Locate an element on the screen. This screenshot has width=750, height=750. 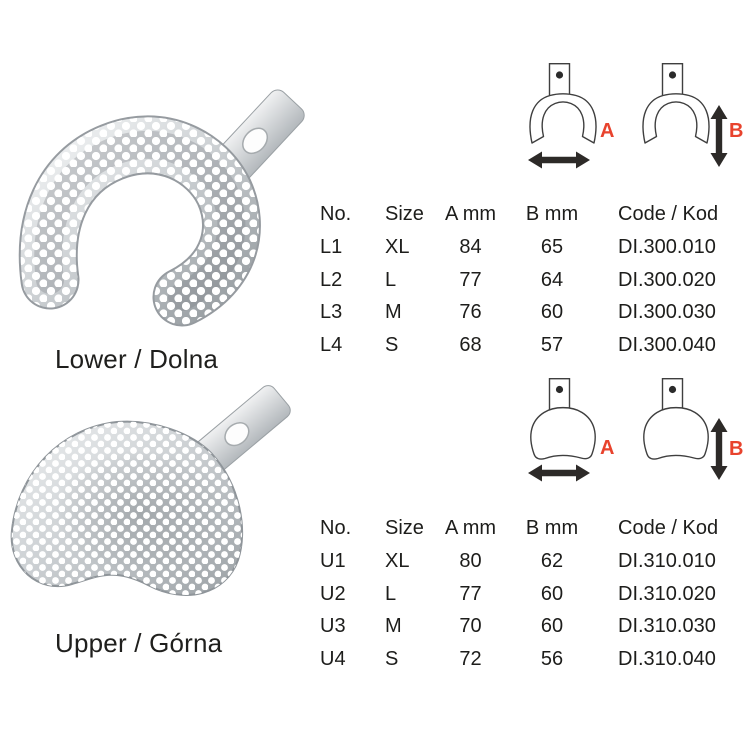
upper-outline-diagram-b is located at coordinates (676, 419).